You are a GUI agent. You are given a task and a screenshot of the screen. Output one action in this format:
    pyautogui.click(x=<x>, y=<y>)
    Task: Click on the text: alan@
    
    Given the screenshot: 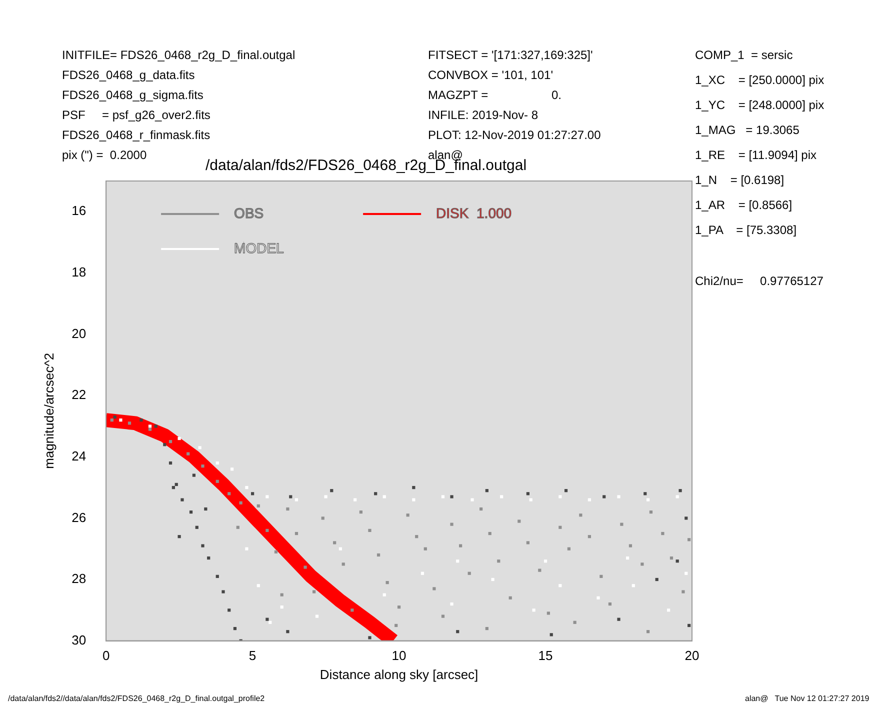 What is the action you would take?
    pyautogui.click(x=445, y=155)
    